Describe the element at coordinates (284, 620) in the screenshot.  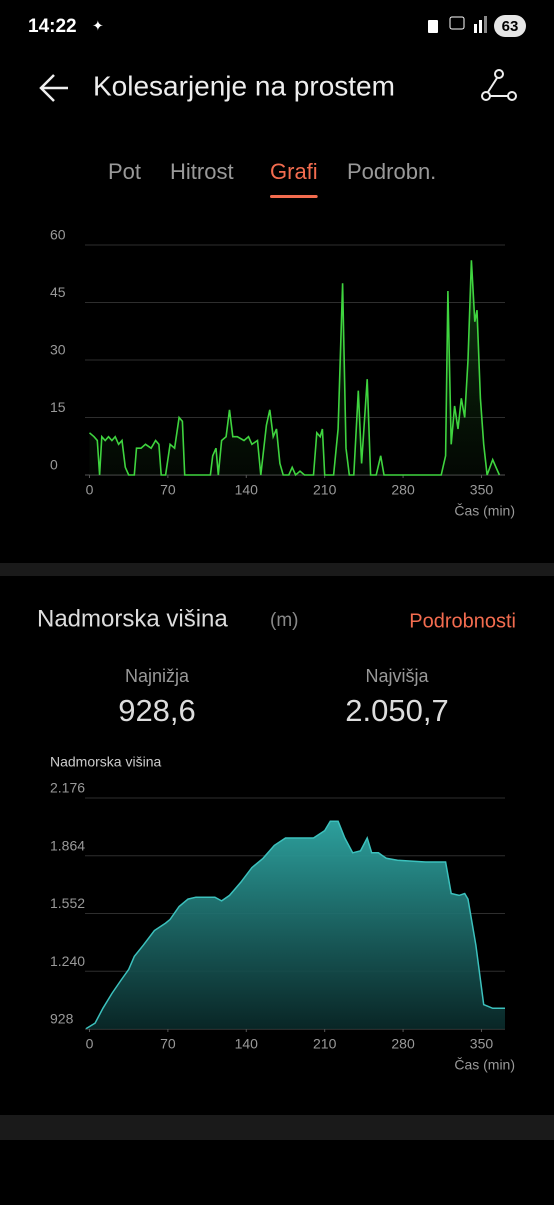
I see `section-unit: (m)` at that location.